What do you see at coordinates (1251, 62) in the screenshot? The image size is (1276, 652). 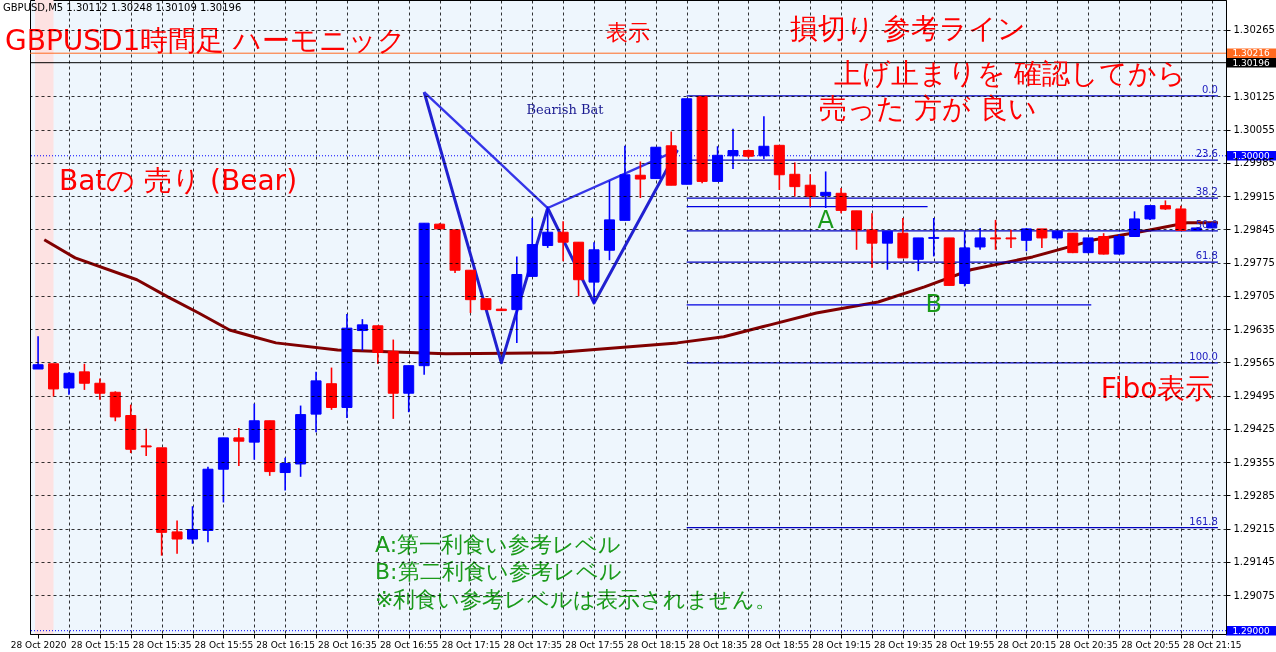 I see `ref-line-label: 1.30196` at bounding box center [1251, 62].